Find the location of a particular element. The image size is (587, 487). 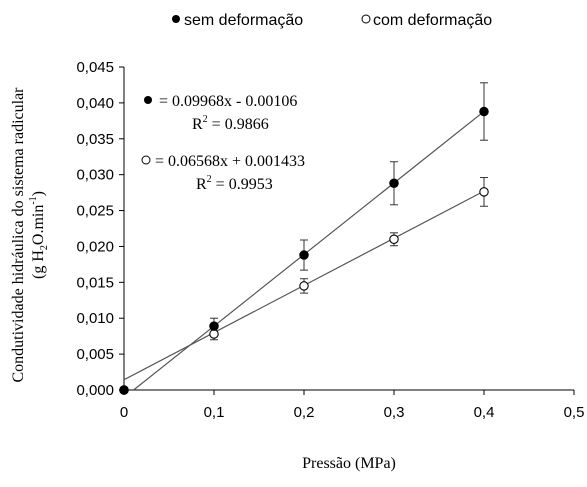

r2-sem-deformacao: R2 = 0.9866 is located at coordinates (230, 123).